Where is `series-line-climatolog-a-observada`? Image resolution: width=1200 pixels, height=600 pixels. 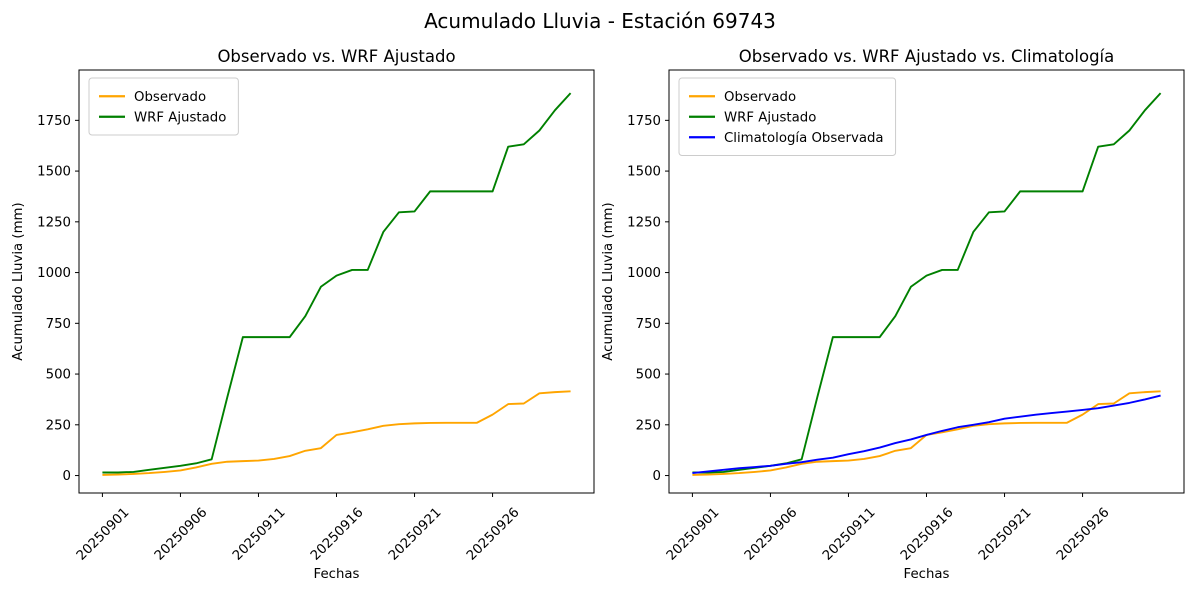 series-line-climatolog-a-observada is located at coordinates (926, 434).